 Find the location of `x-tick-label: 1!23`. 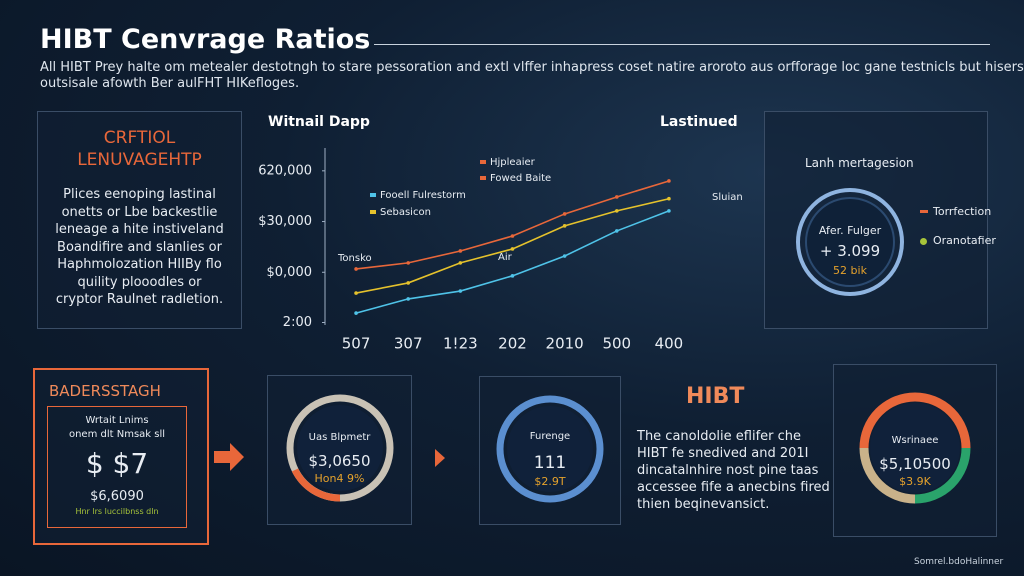

x-tick-label: 1!23 is located at coordinates (460, 344).